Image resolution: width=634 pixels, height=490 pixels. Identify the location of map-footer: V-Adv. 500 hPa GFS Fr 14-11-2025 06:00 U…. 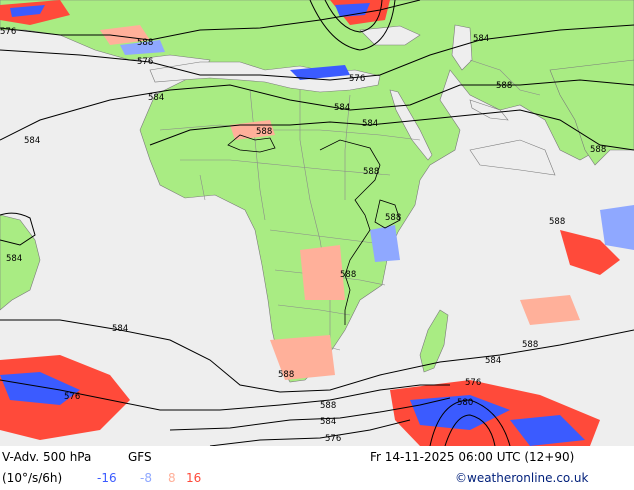
(317, 468).